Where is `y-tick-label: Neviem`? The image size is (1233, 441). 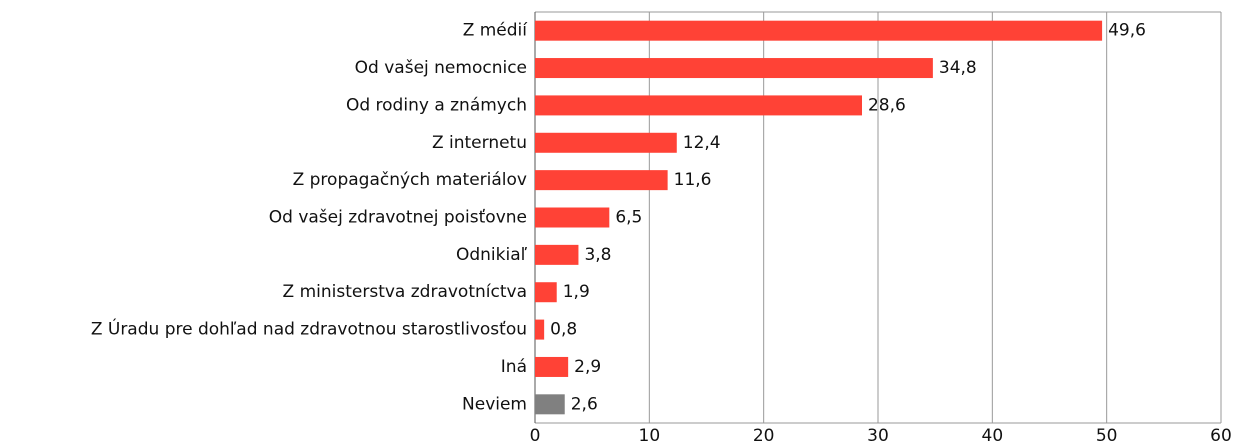
y-tick-label: Neviem is located at coordinates (494, 404).